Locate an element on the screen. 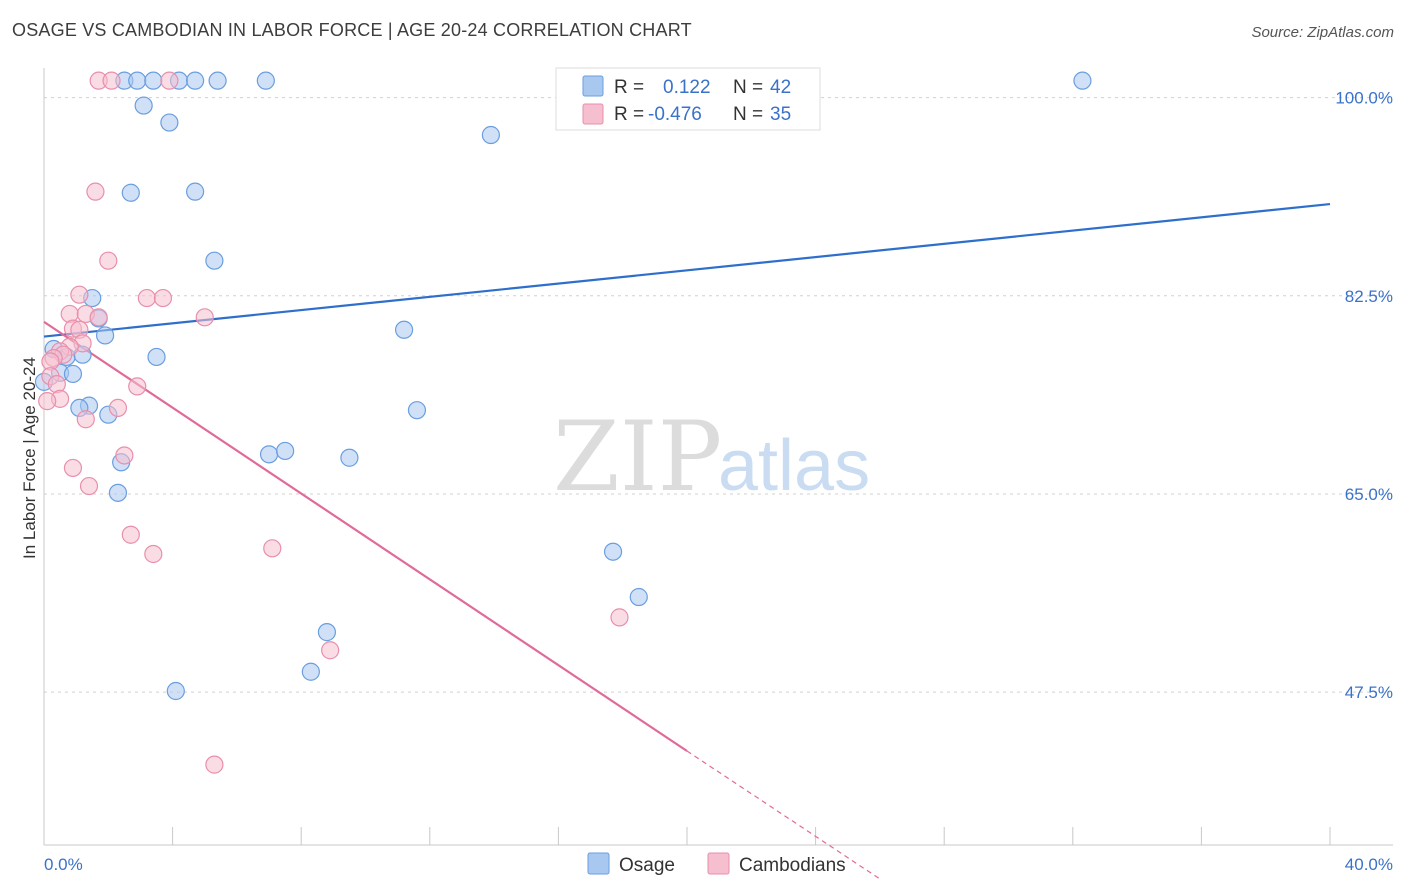  osage-trend-line is located at coordinates (687, 270).